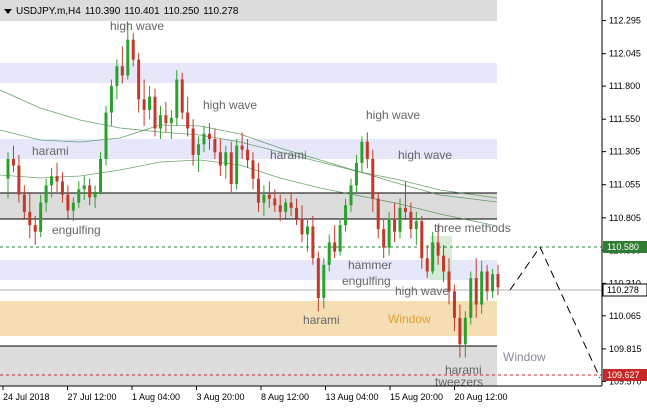 This screenshot has height=413, width=647. I want to click on annotation: engulfing, so click(76, 230).